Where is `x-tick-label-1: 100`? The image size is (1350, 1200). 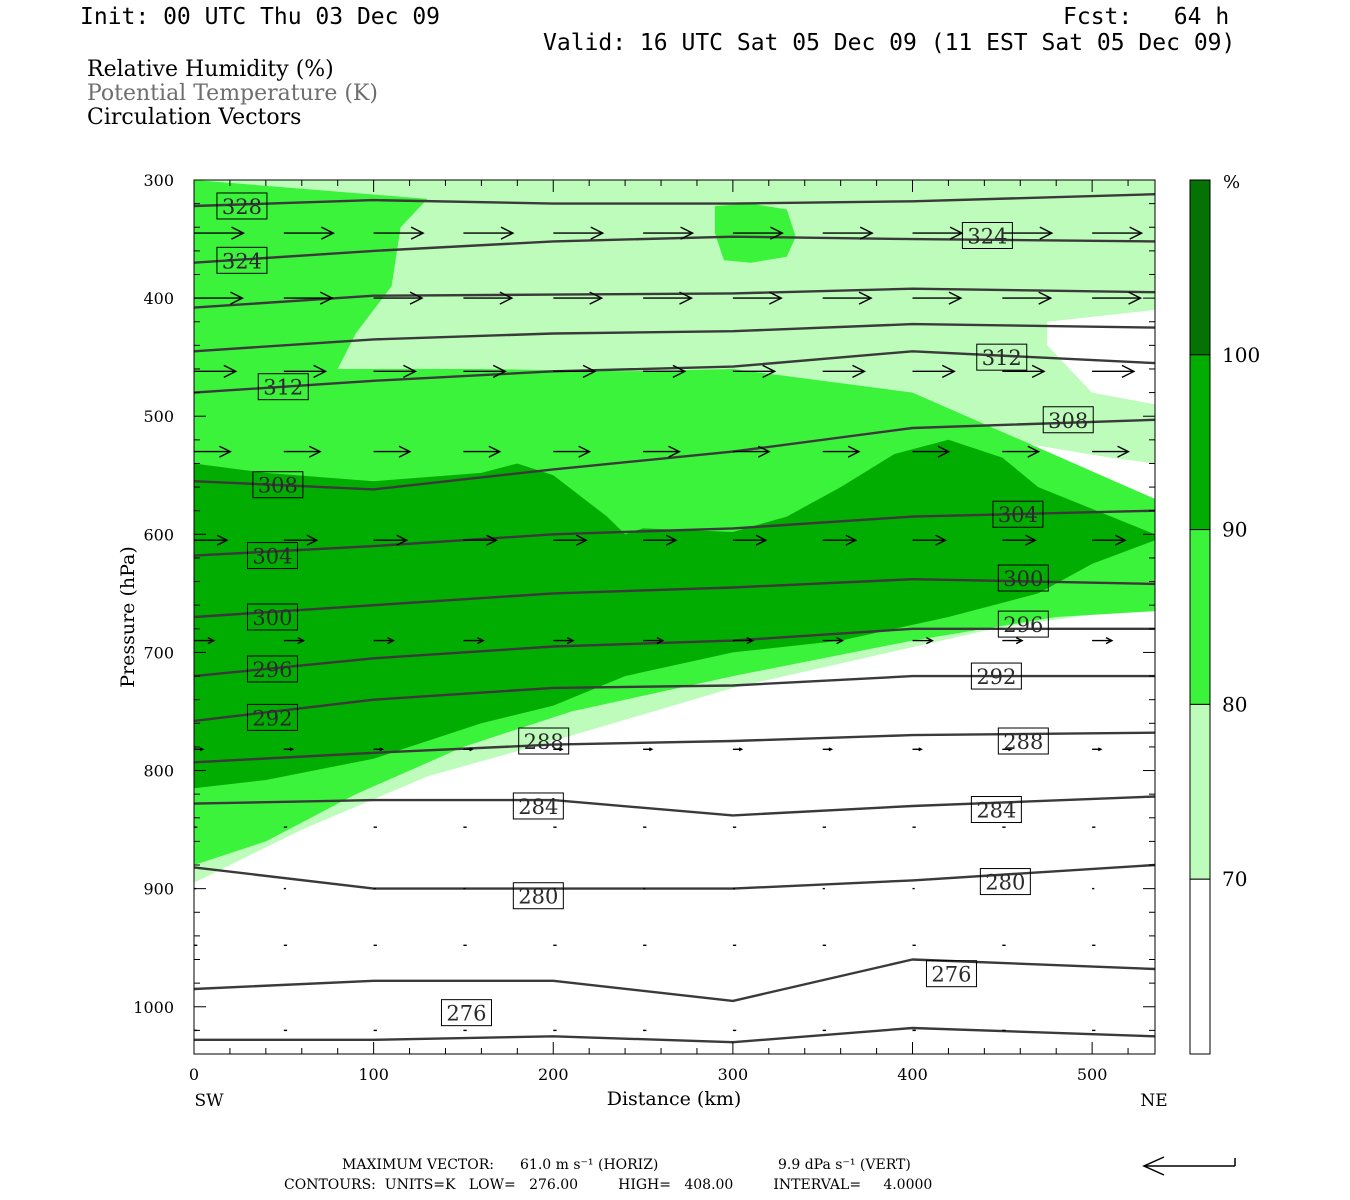 x-tick-label-1: 100 is located at coordinates (373, 1074).